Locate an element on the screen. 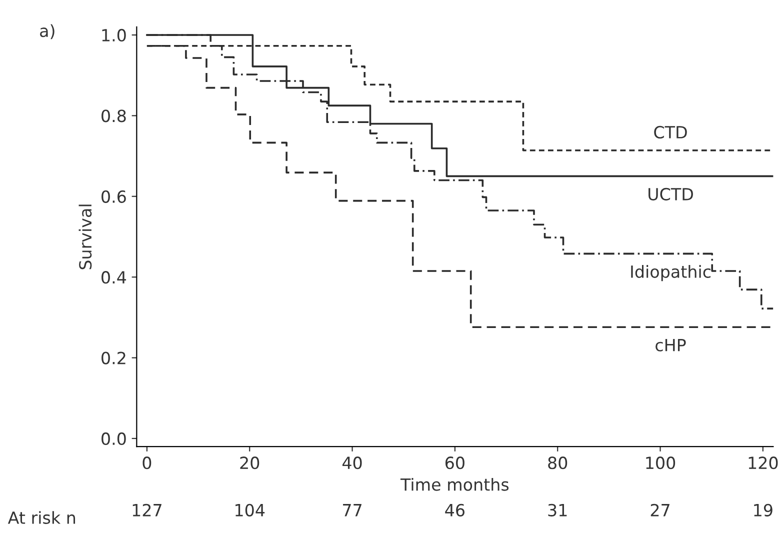 This screenshot has height=538, width=781. text: 31 is located at coordinates (557, 510).